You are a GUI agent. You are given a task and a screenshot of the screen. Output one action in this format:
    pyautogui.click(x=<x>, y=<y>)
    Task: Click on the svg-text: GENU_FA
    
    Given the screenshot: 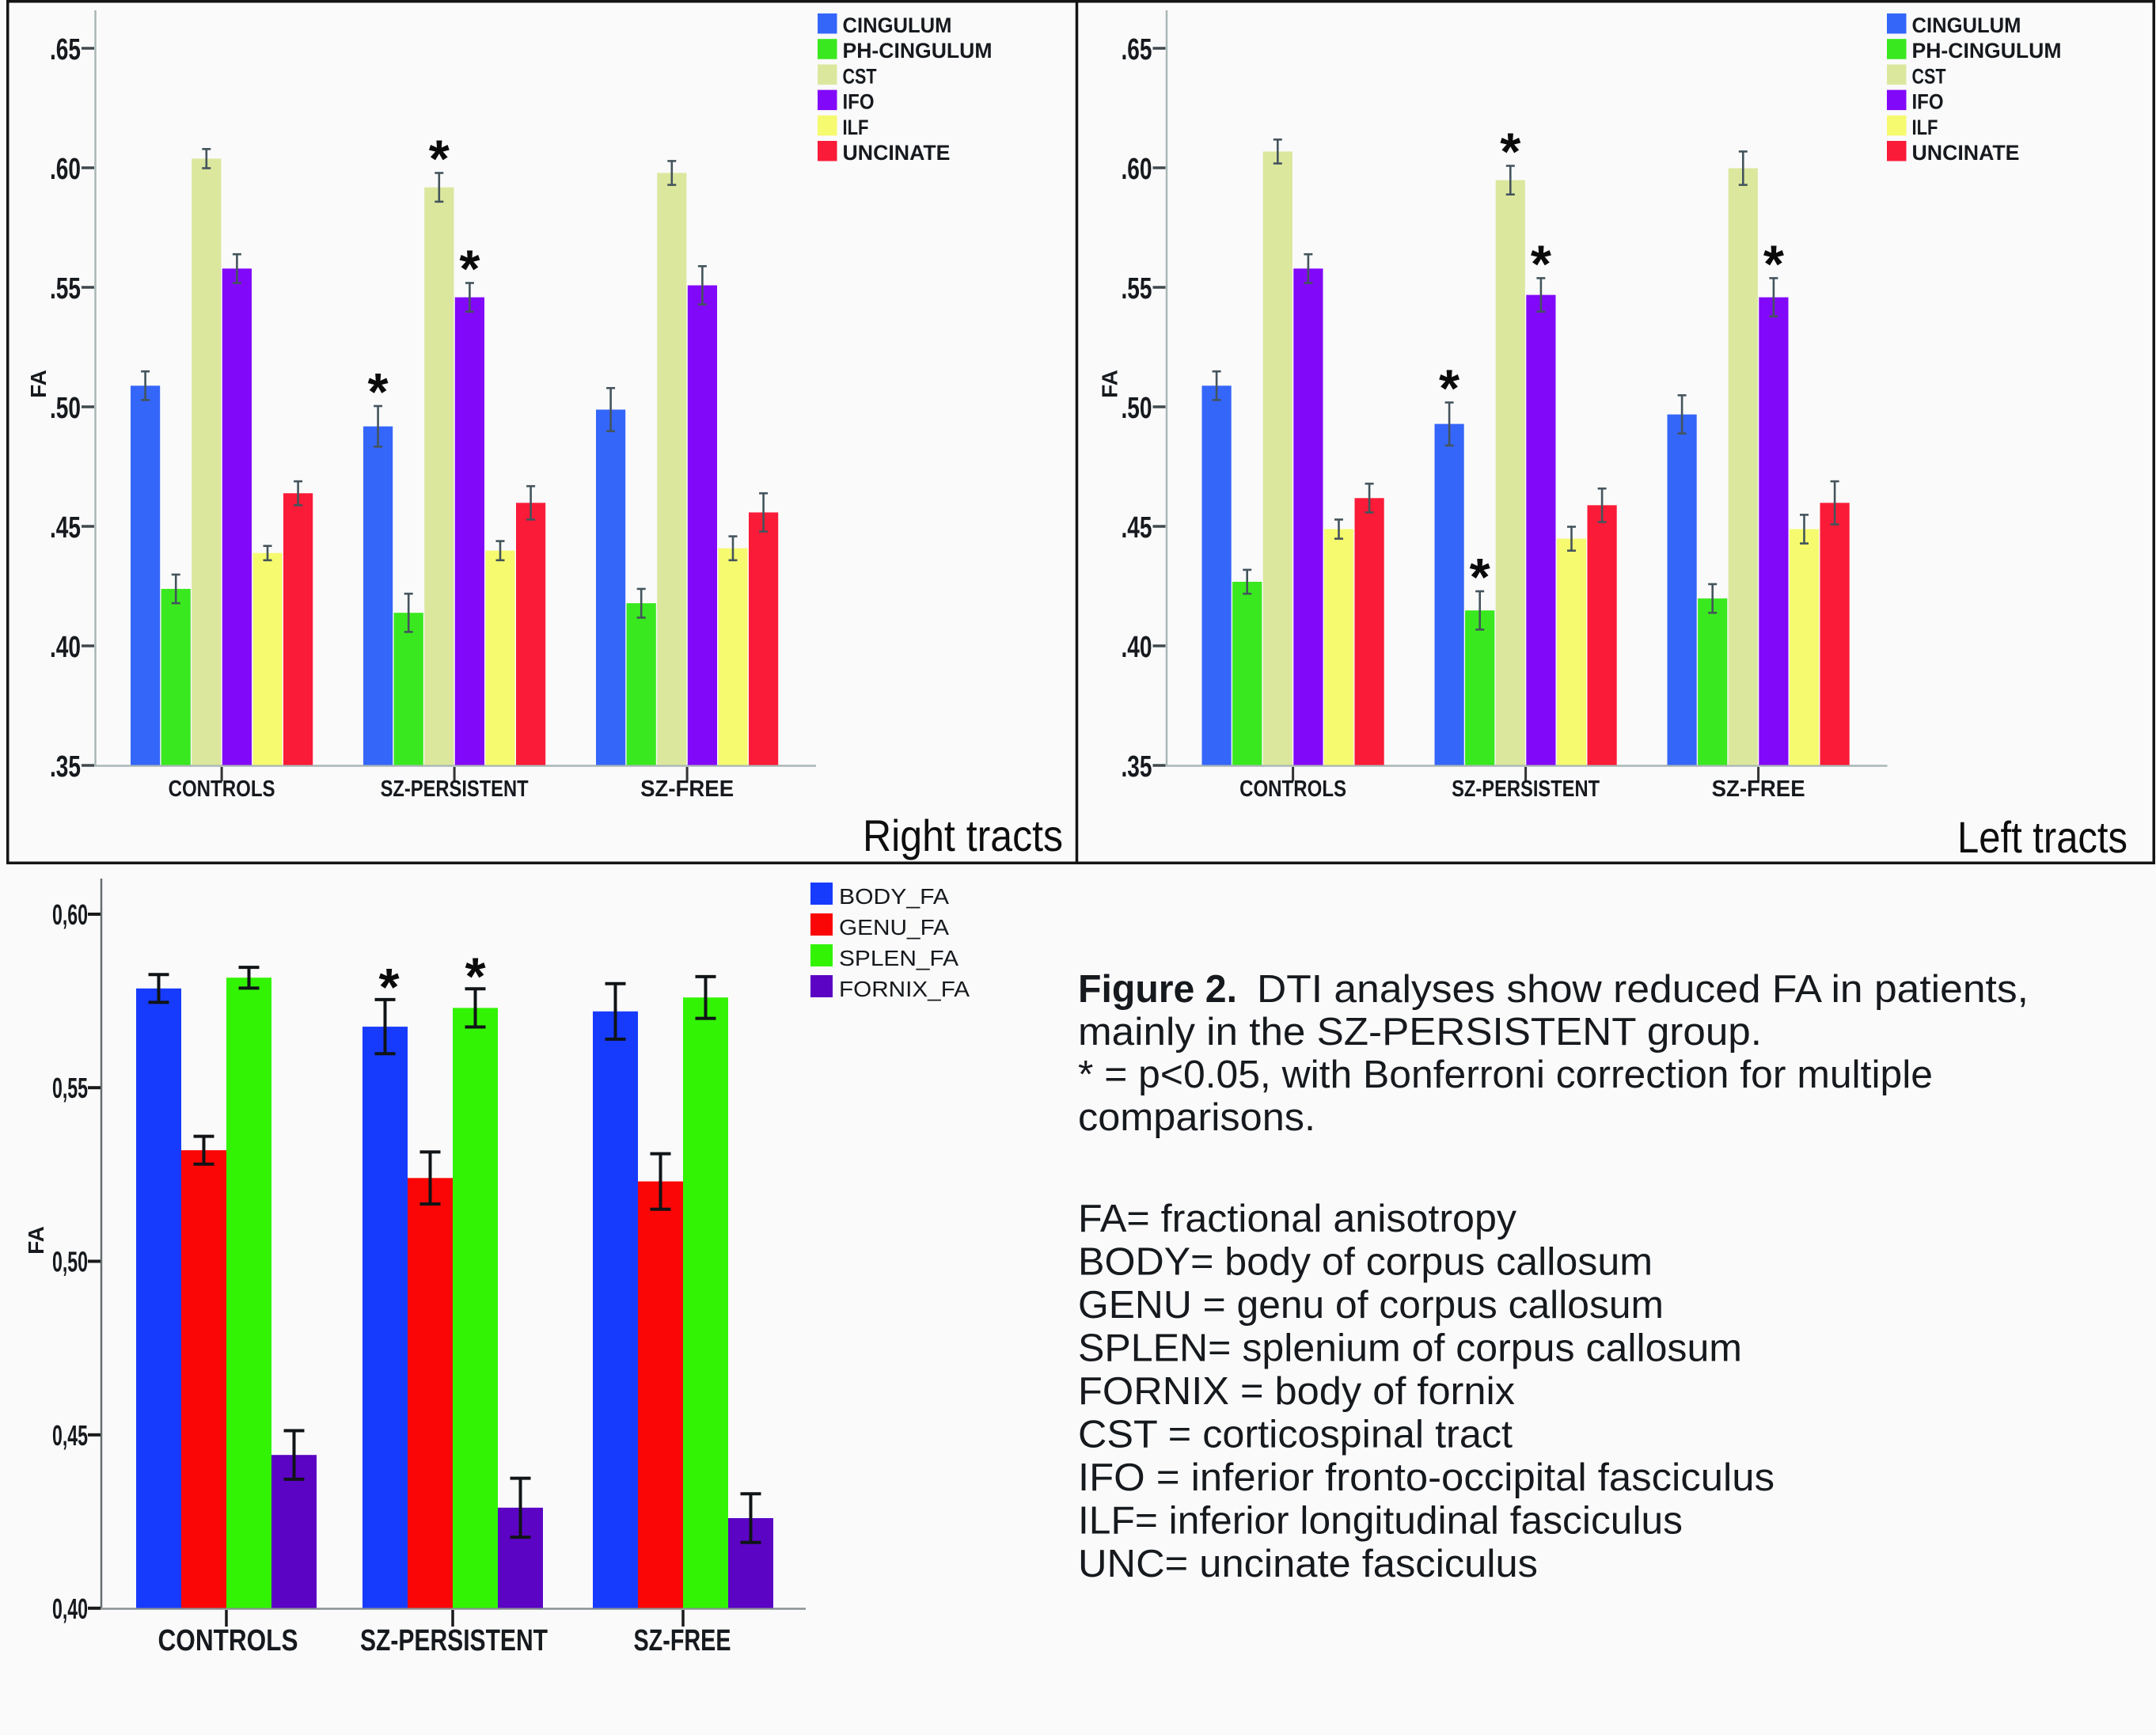 What is the action you would take?
    pyautogui.click(x=894, y=927)
    